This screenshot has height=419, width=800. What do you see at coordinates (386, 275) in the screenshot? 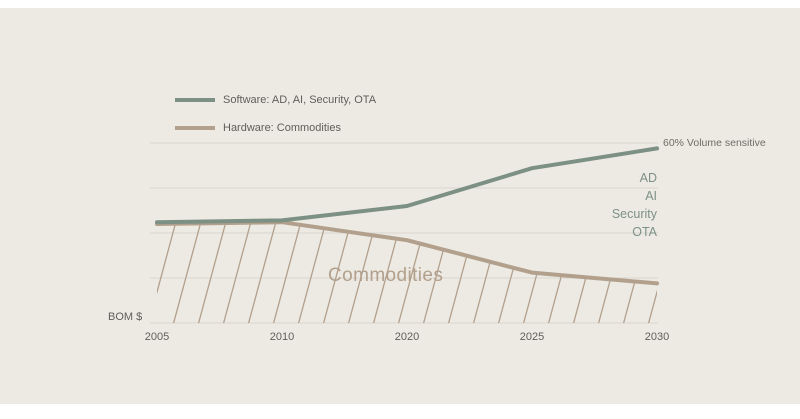
I see `commodities-area-label: Commodities` at bounding box center [386, 275].